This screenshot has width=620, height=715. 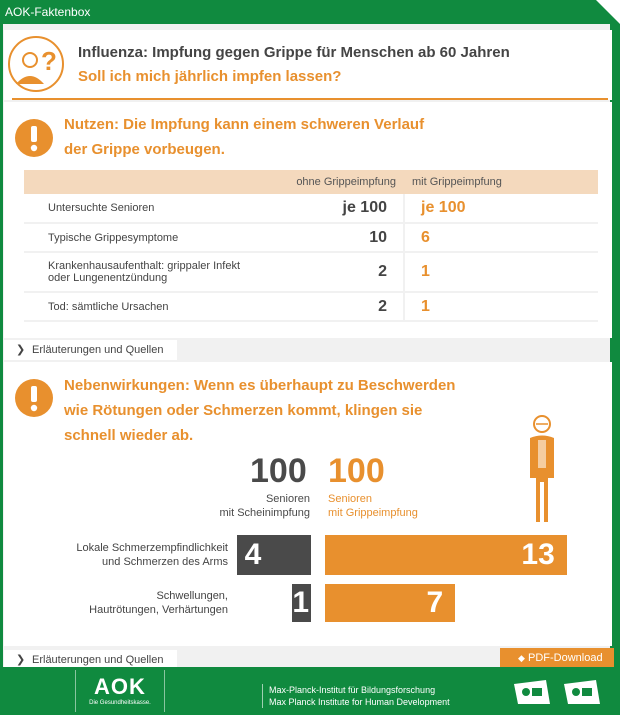 I want to click on aok-logo-text: AOK, so click(x=120, y=686).